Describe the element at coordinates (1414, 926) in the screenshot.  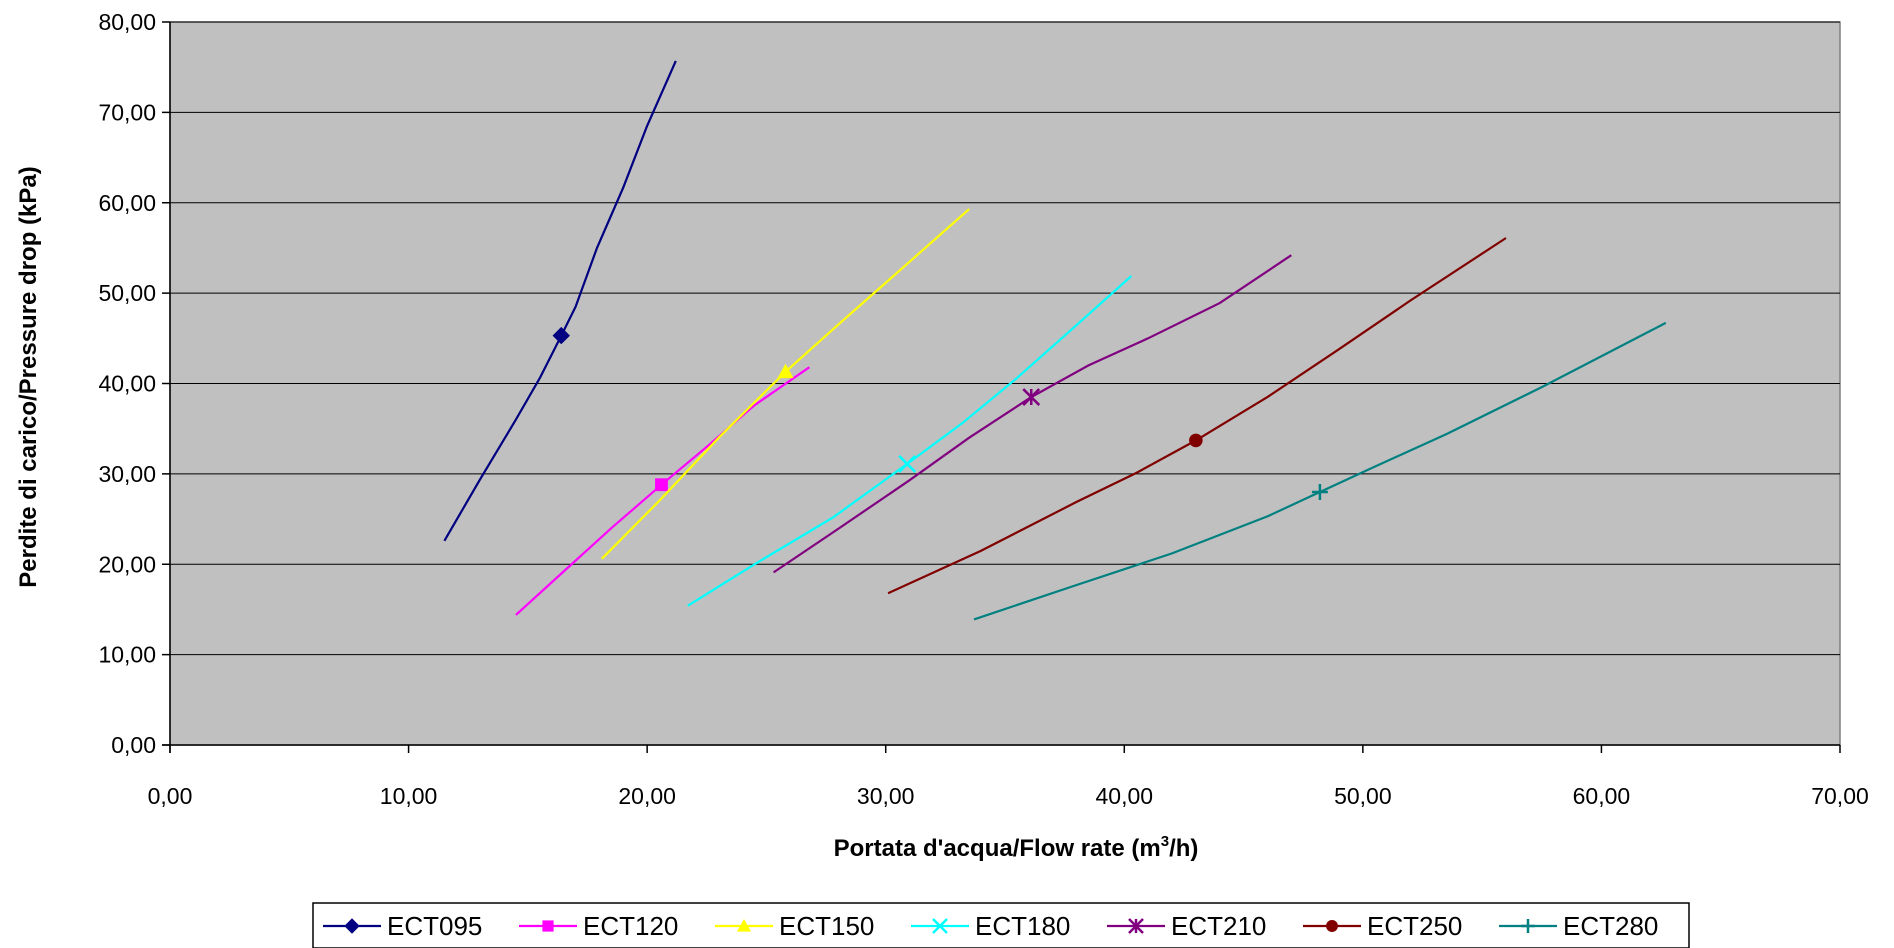
I see `legend-label-ect250: ECT250` at that location.